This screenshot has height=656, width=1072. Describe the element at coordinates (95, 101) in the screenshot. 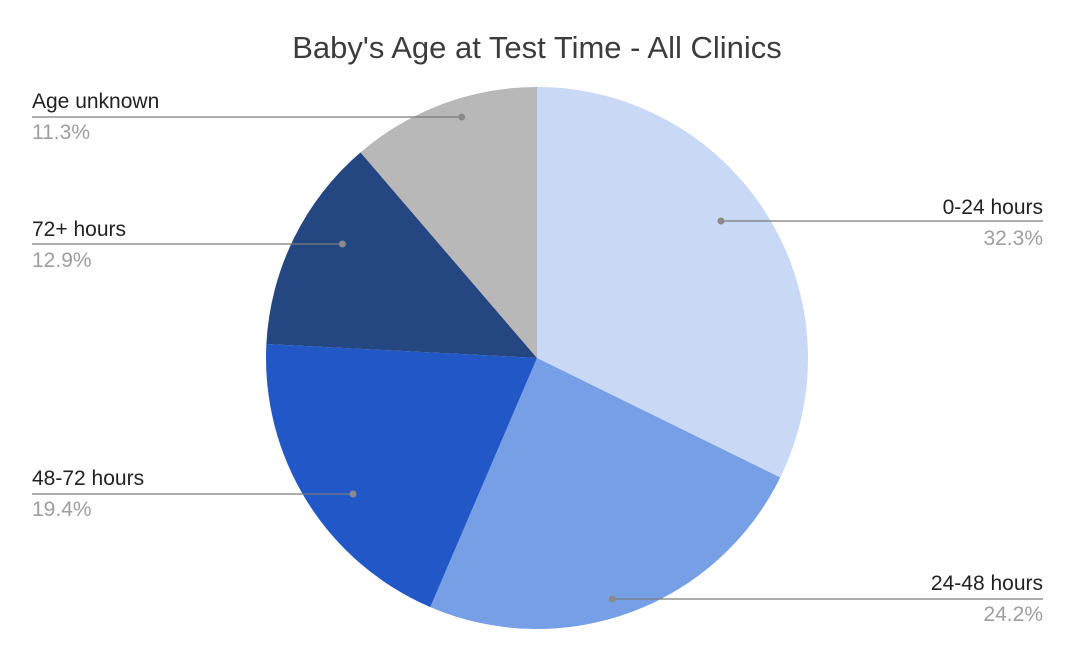

I see `slice-label-age-unknown: Age unknown` at that location.